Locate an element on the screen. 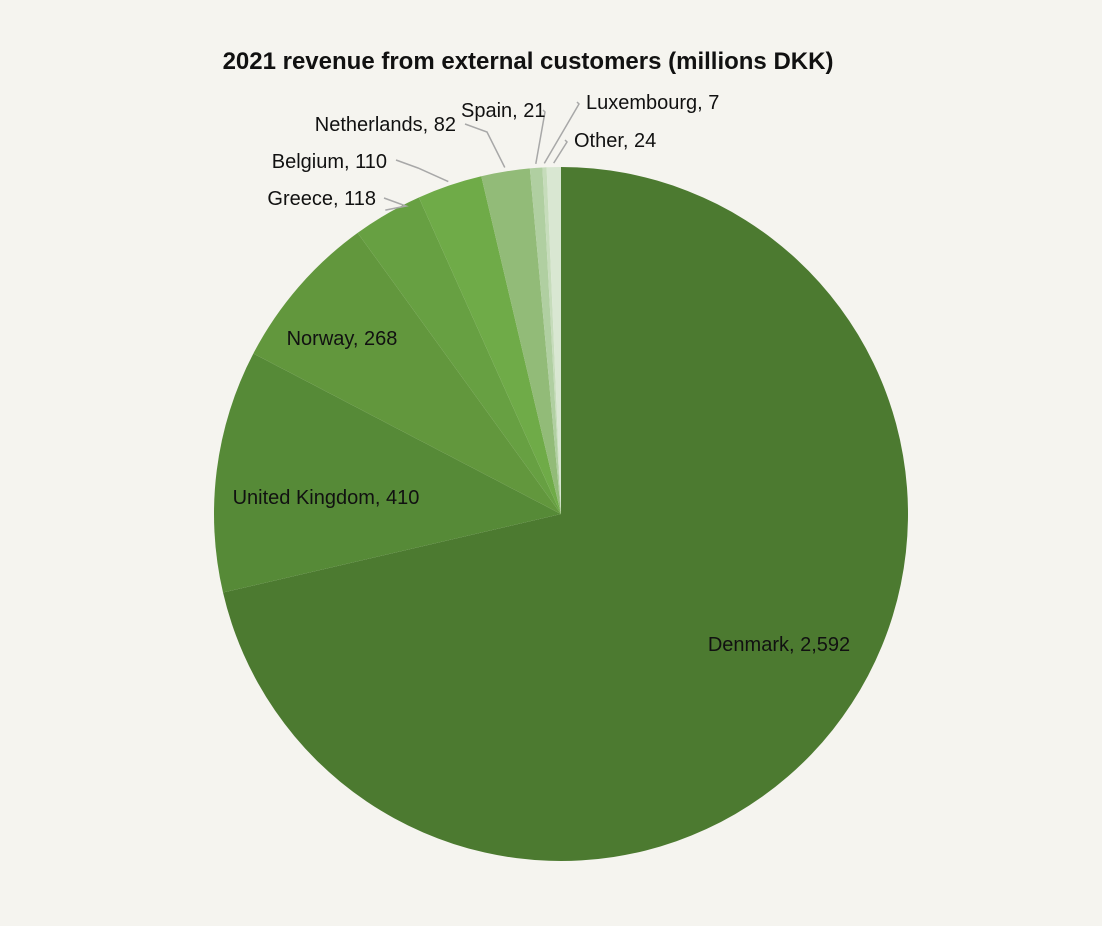 This screenshot has width=1102, height=926. slice-label-4: Belgium, 110 is located at coordinates (329, 162).